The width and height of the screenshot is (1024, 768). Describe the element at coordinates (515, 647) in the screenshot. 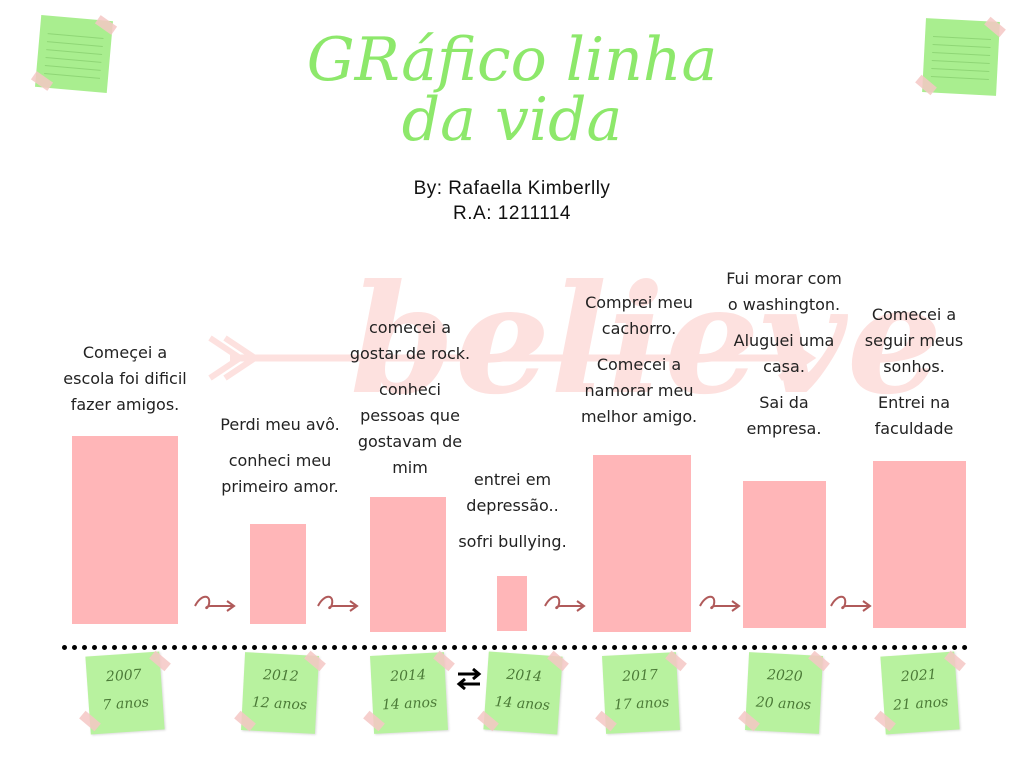

I see `timeline-dotted-line` at that location.